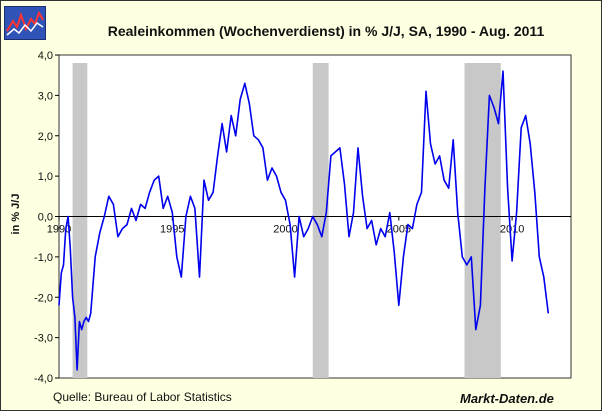 The height and width of the screenshot is (411, 602). Describe the element at coordinates (25, 23) in the screenshot. I see `logo-icon` at that location.